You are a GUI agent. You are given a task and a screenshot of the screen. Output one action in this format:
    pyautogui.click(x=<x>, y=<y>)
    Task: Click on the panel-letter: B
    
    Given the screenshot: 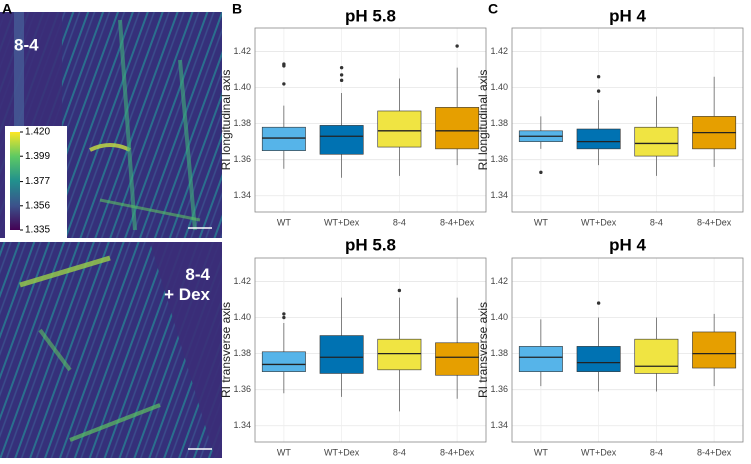 What is the action you would take?
    pyautogui.click(x=237, y=9)
    